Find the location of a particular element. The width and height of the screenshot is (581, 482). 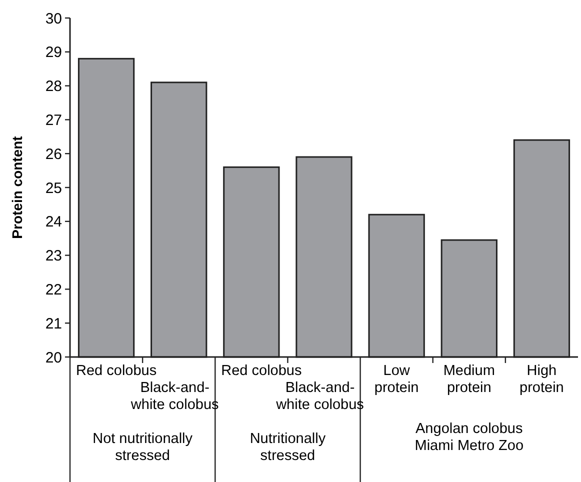

y-tick-label: 25 is located at coordinates (53, 188).